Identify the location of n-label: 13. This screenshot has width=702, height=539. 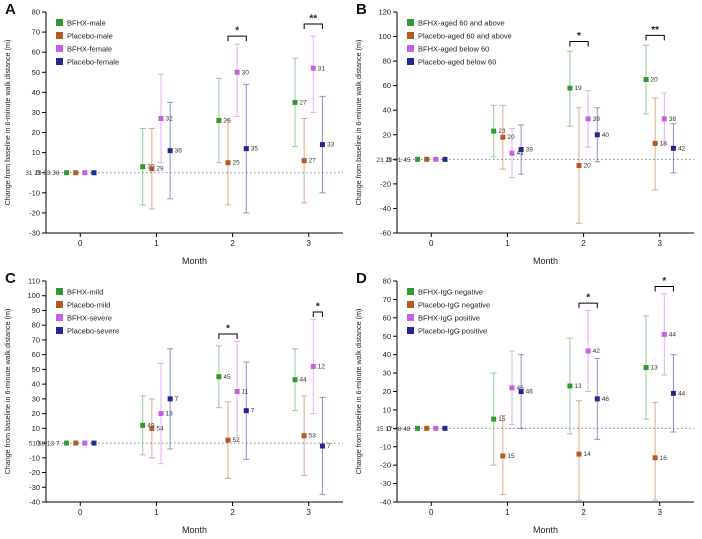
(655, 368).